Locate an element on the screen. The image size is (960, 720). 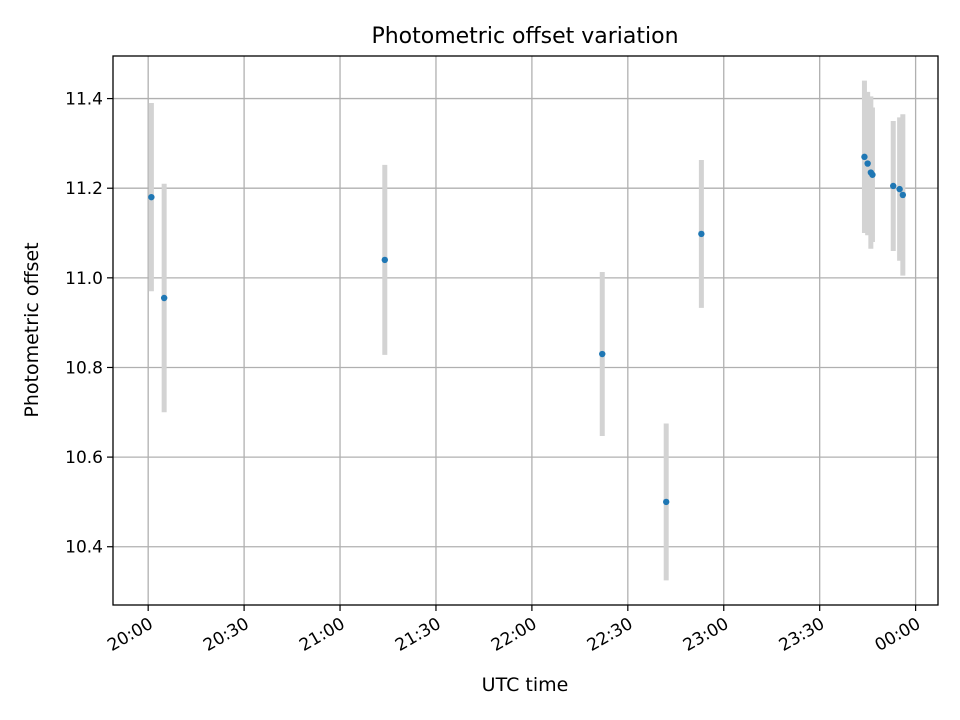
x-tick-label: 23:30 is located at coordinates (802, 635).